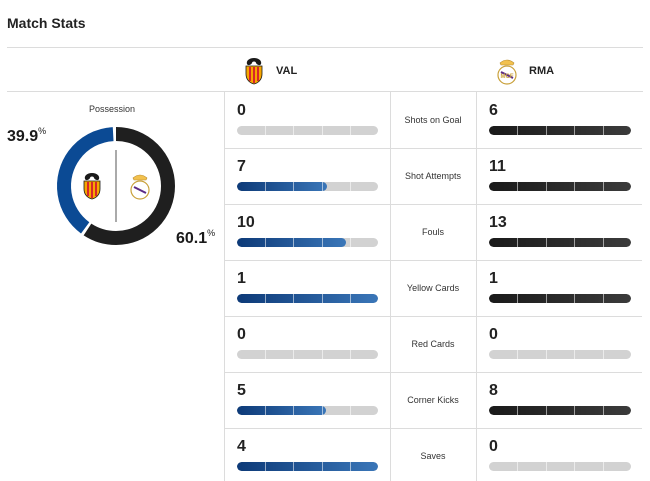 Image resolution: width=650 pixels, height=481 pixels. I want to click on home-stat-value: 5, so click(241, 390).